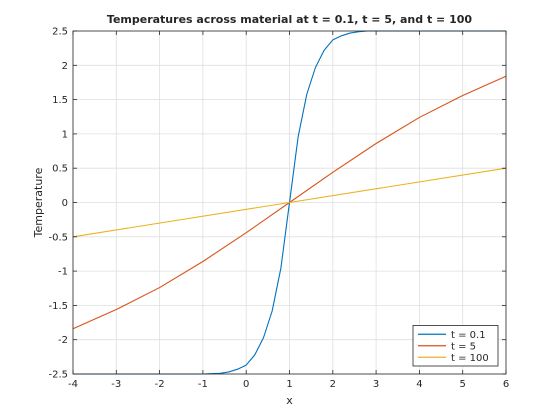 This screenshot has height=420, width=560. What do you see at coordinates (506, 384) in the screenshot?
I see `x-tick-label: 6` at bounding box center [506, 384].